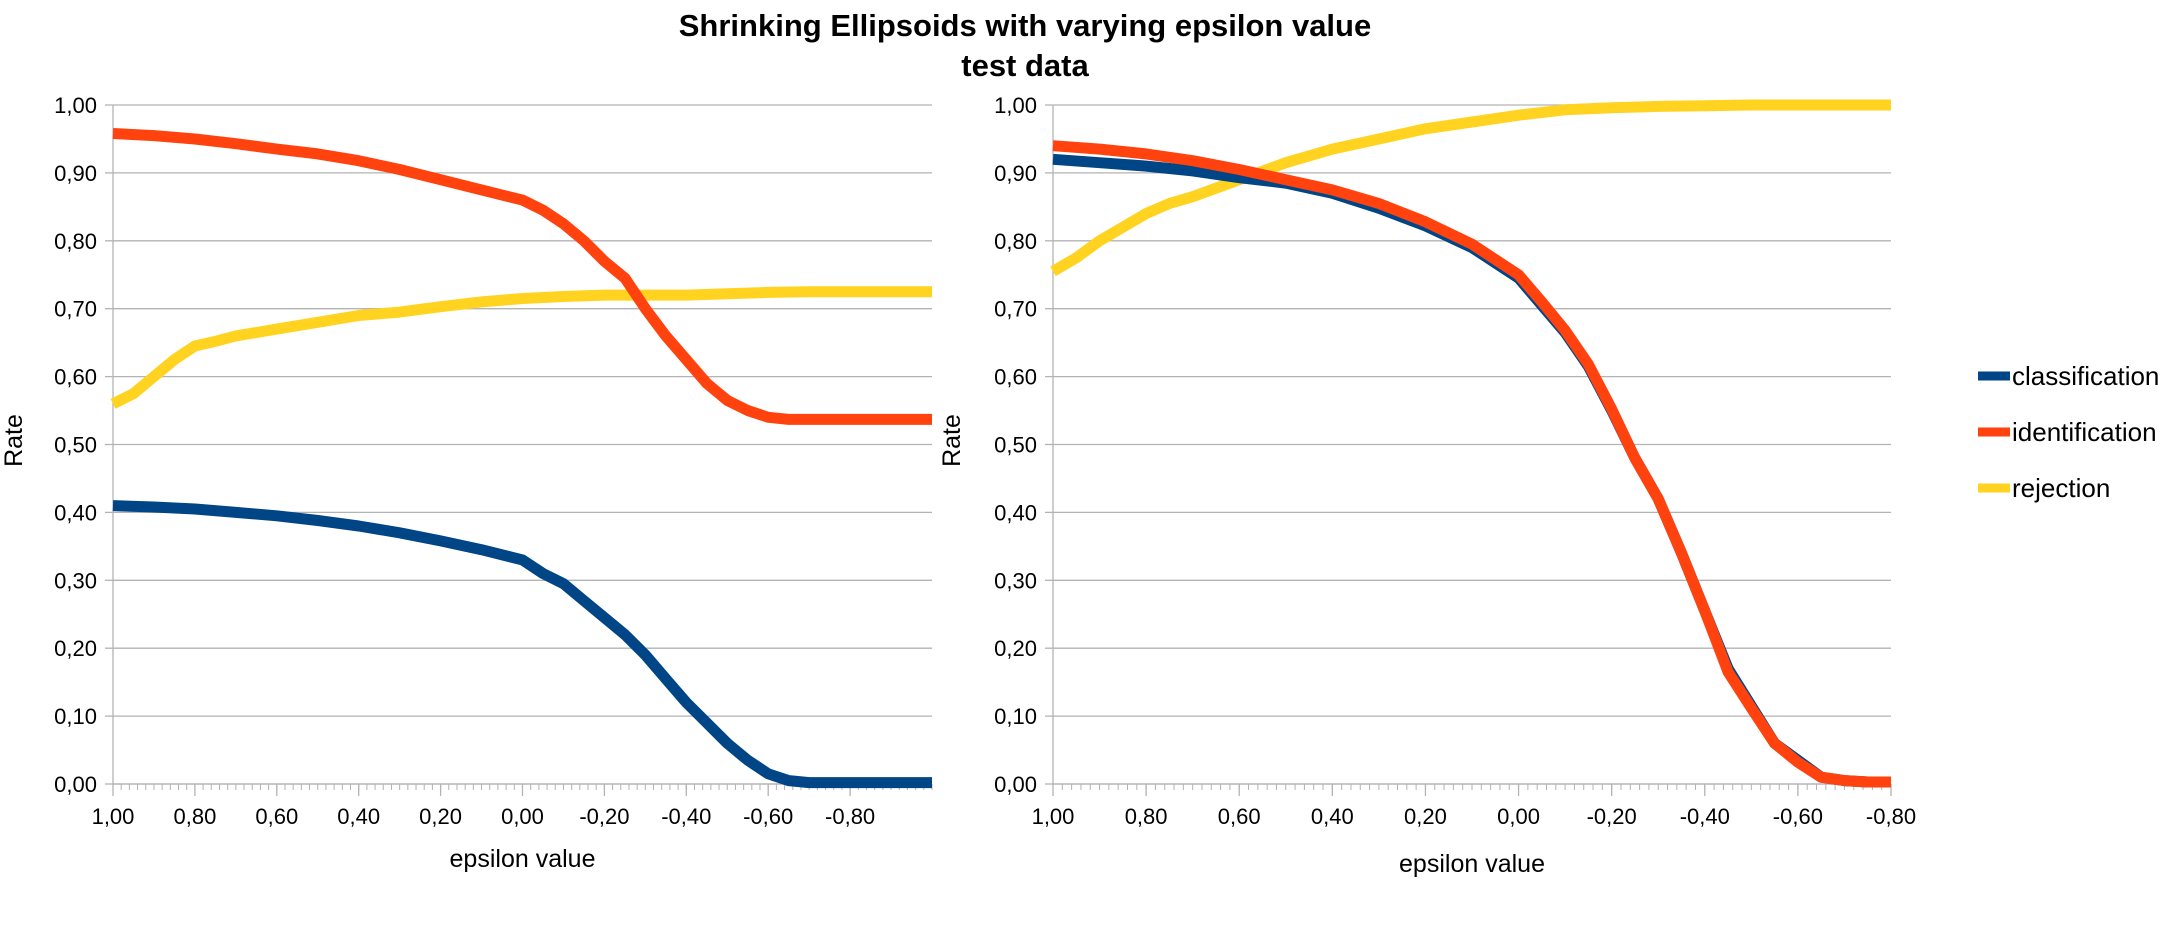 This screenshot has width=2173, height=937. What do you see at coordinates (522, 276) in the screenshot?
I see `series-line-identification` at bounding box center [522, 276].